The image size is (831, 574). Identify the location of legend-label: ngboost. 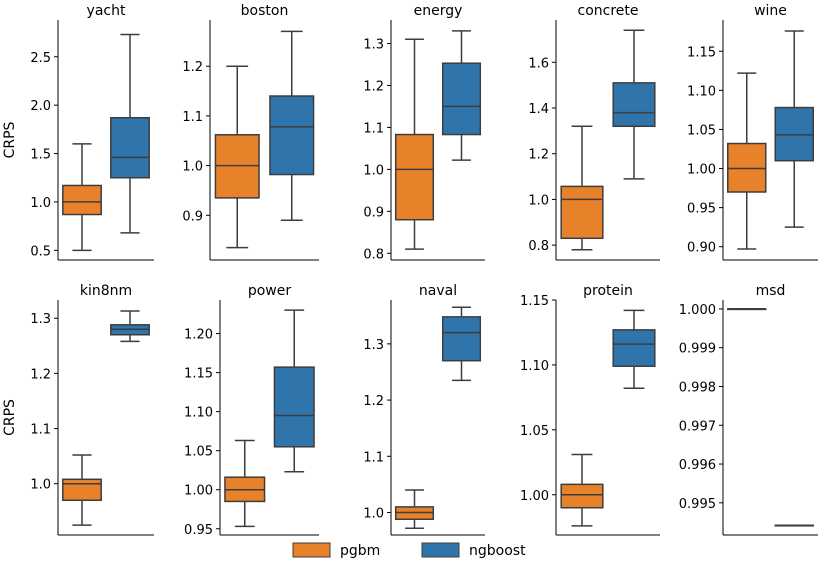
(497, 551).